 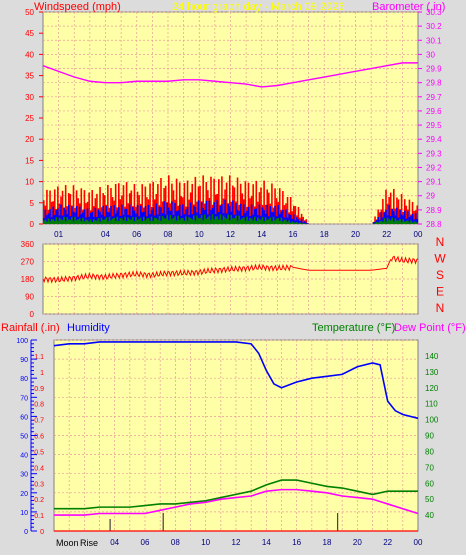 What do you see at coordinates (432, 388) in the screenshot?
I see `temperature-tick-label: 120` at bounding box center [432, 388].